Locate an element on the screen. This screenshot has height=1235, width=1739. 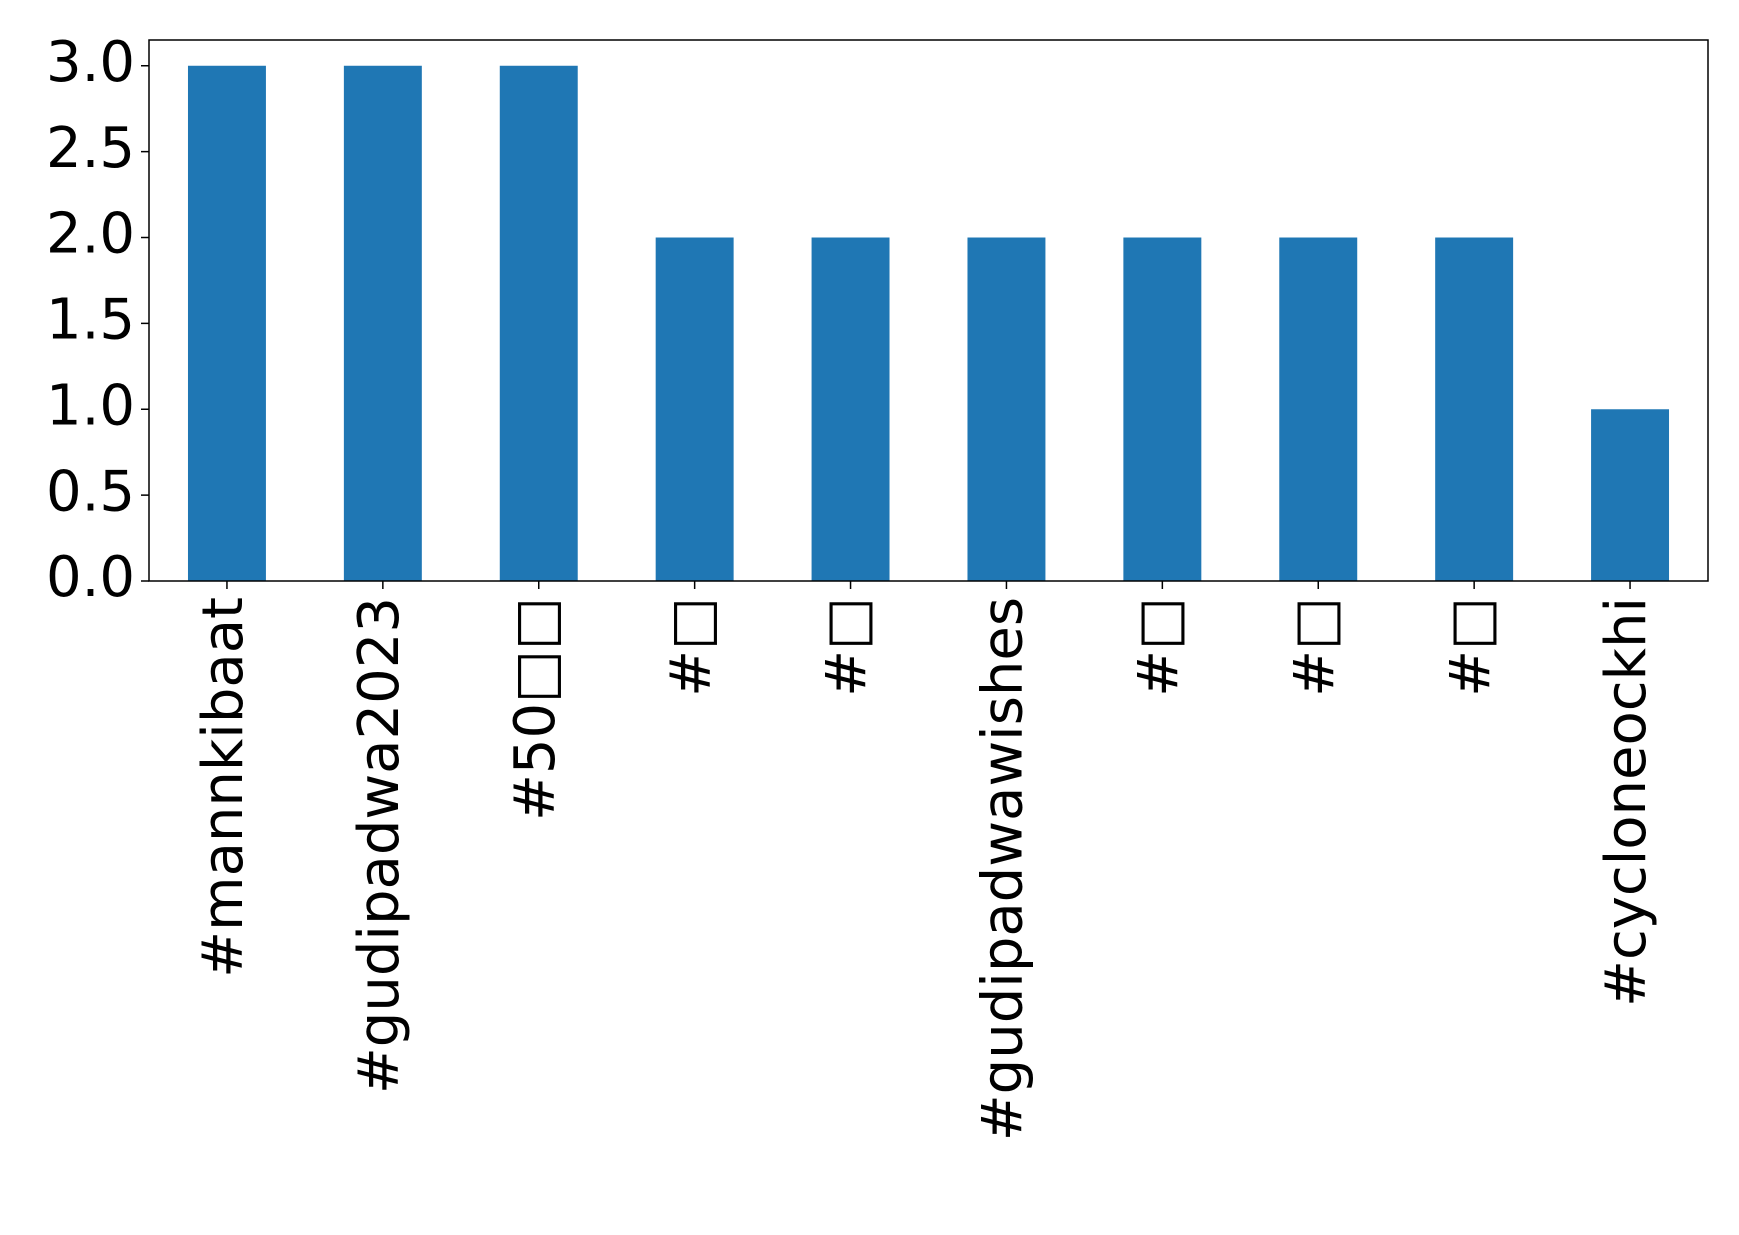
y-tick-label: 0.0 is located at coordinates (90, 577).